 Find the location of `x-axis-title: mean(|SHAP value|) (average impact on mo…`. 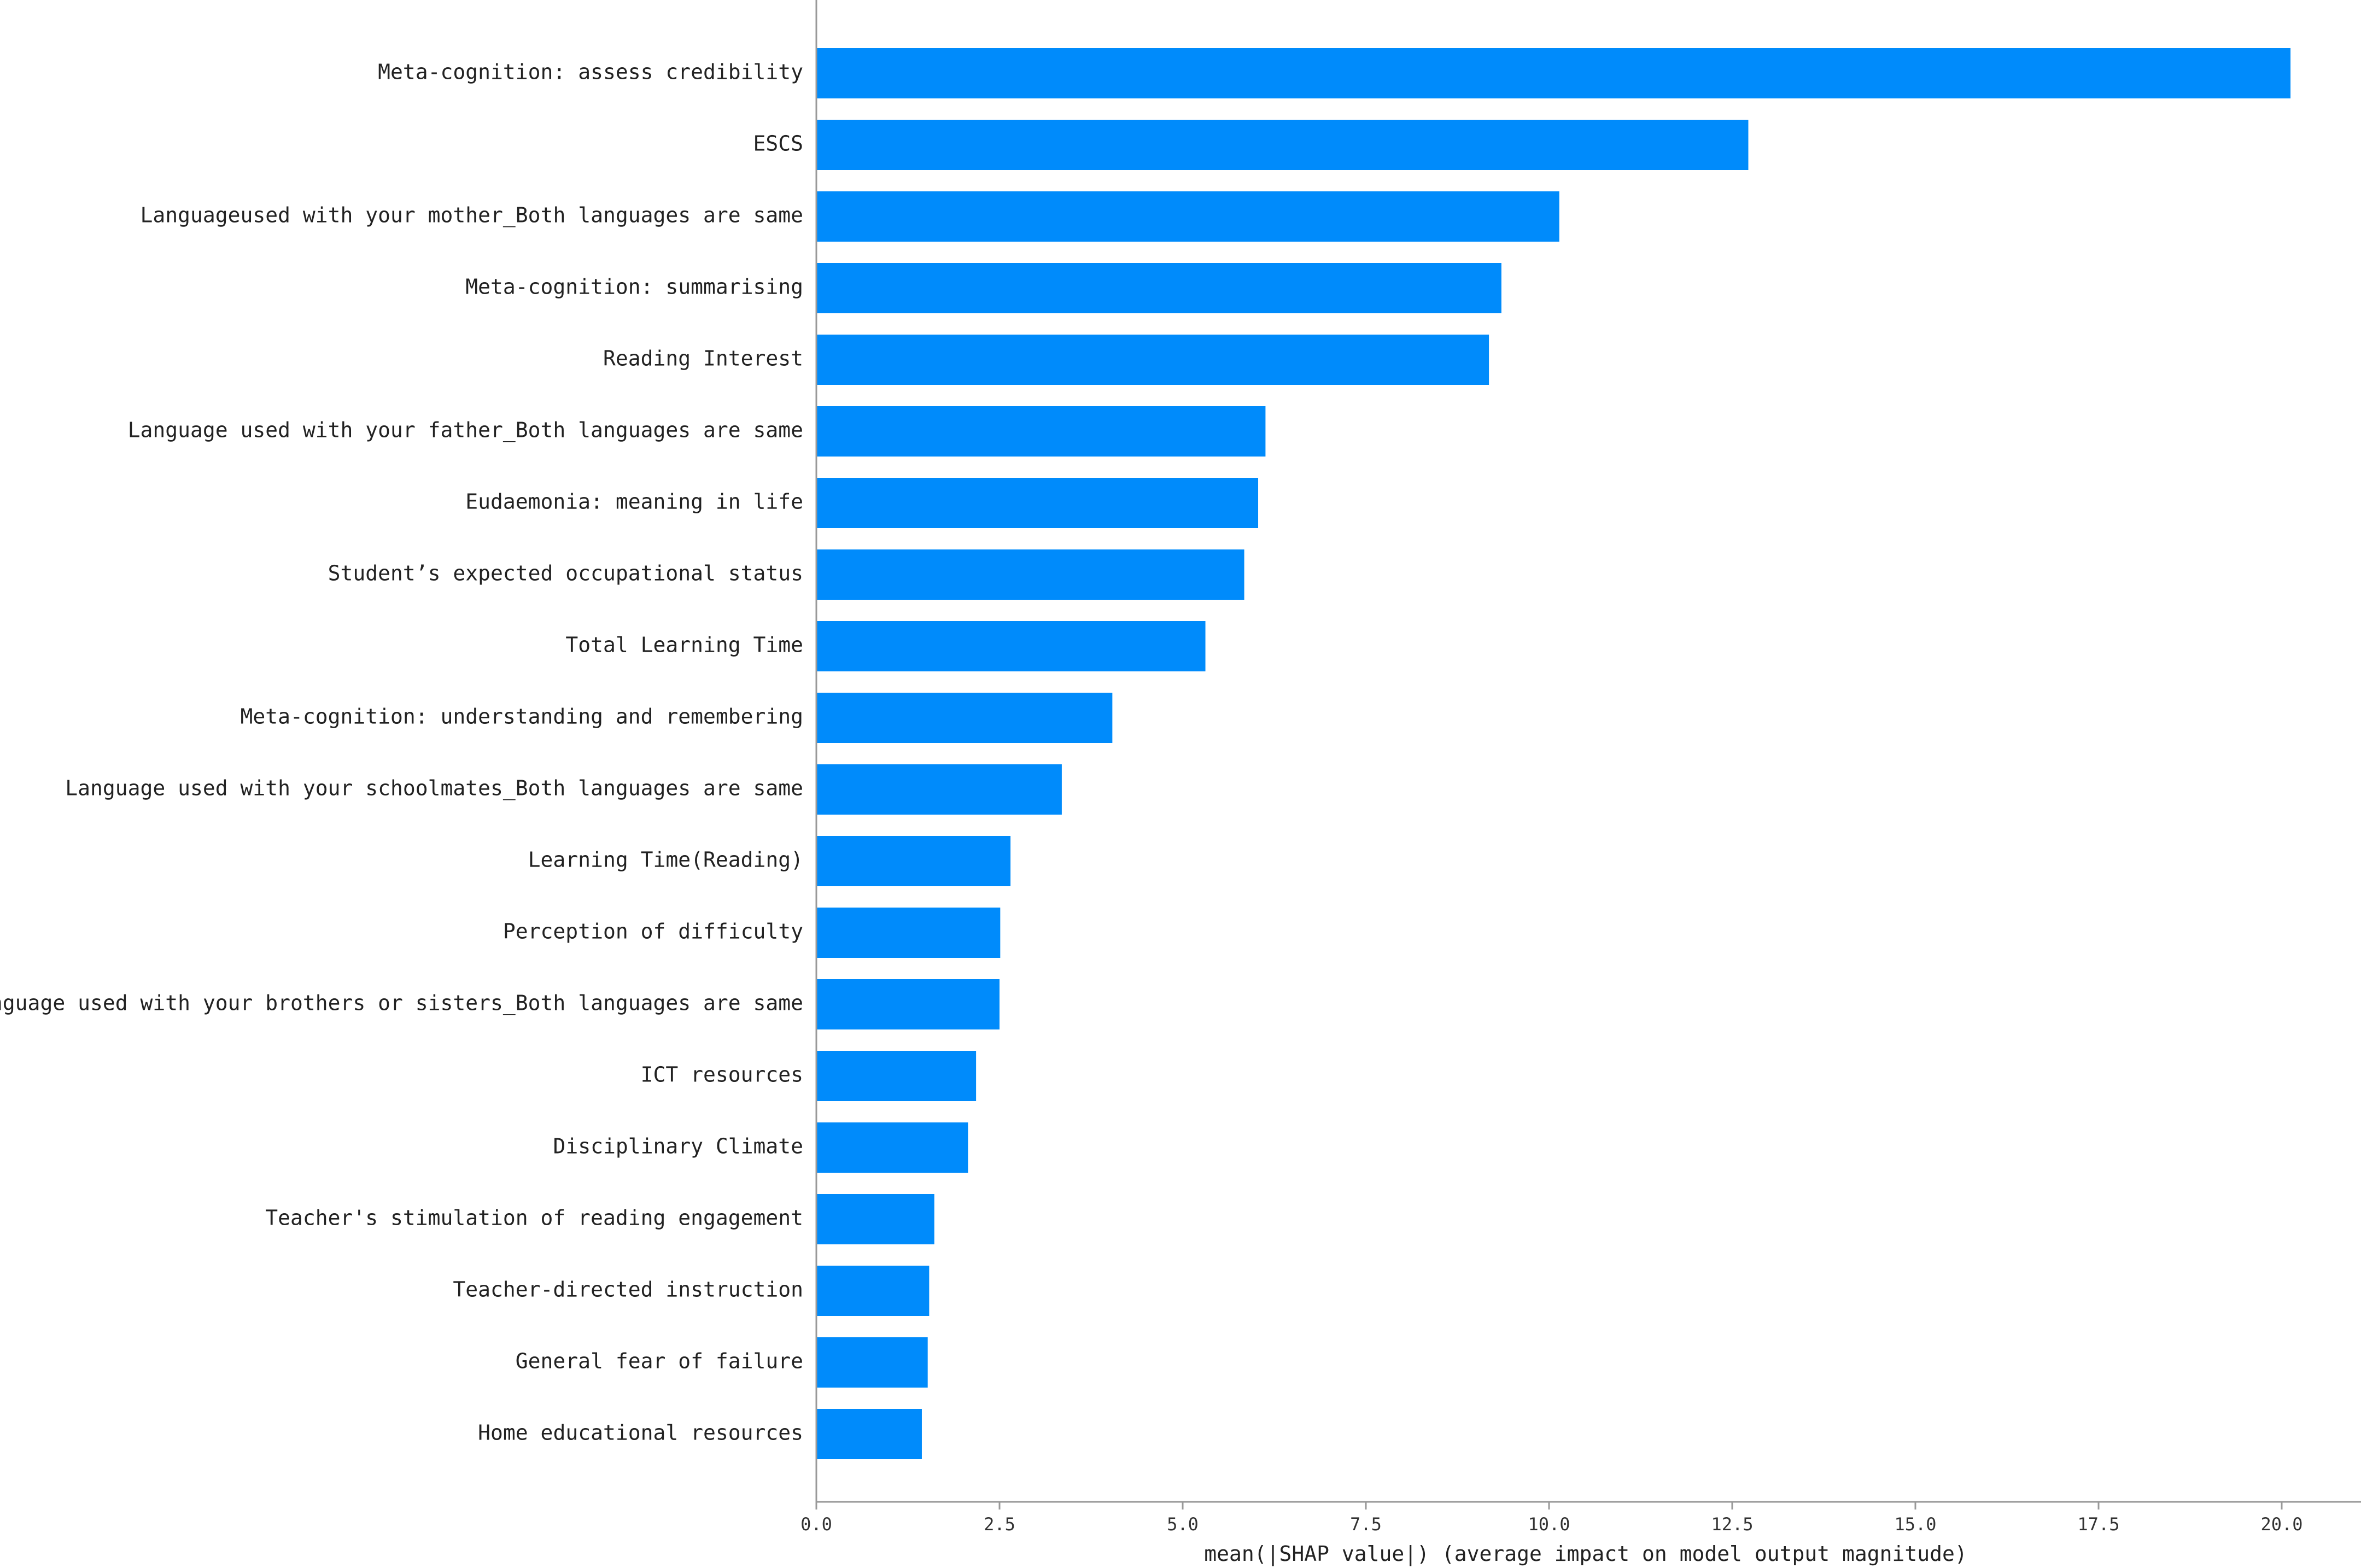

x-axis-title: mean(|SHAP value|) (average impact on mo… is located at coordinates (1585, 1554).